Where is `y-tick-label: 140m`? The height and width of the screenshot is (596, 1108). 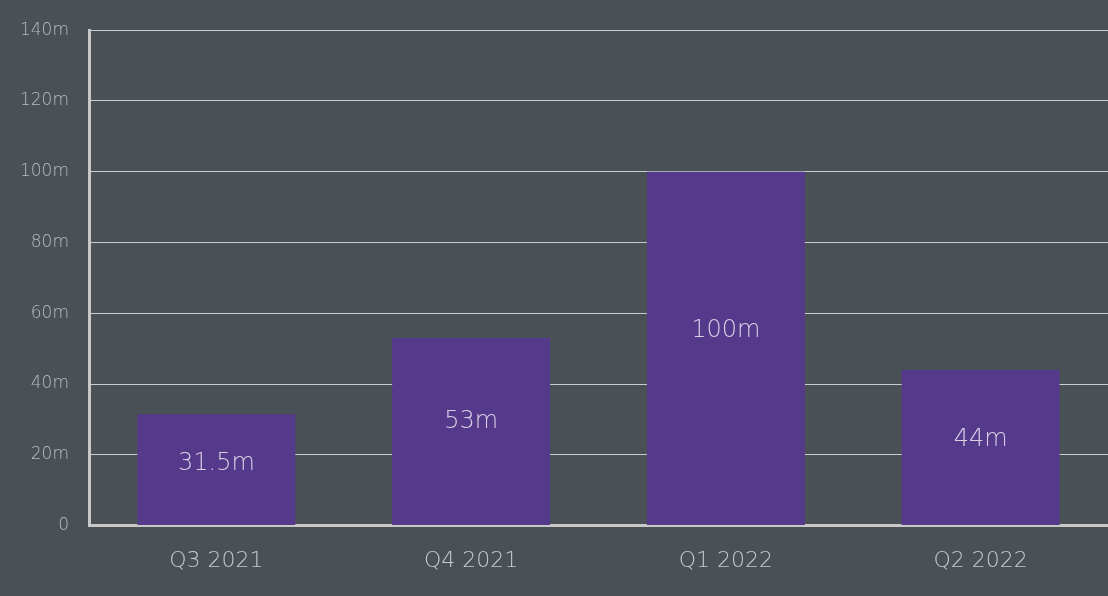
y-tick-label: 140m is located at coordinates (44, 28).